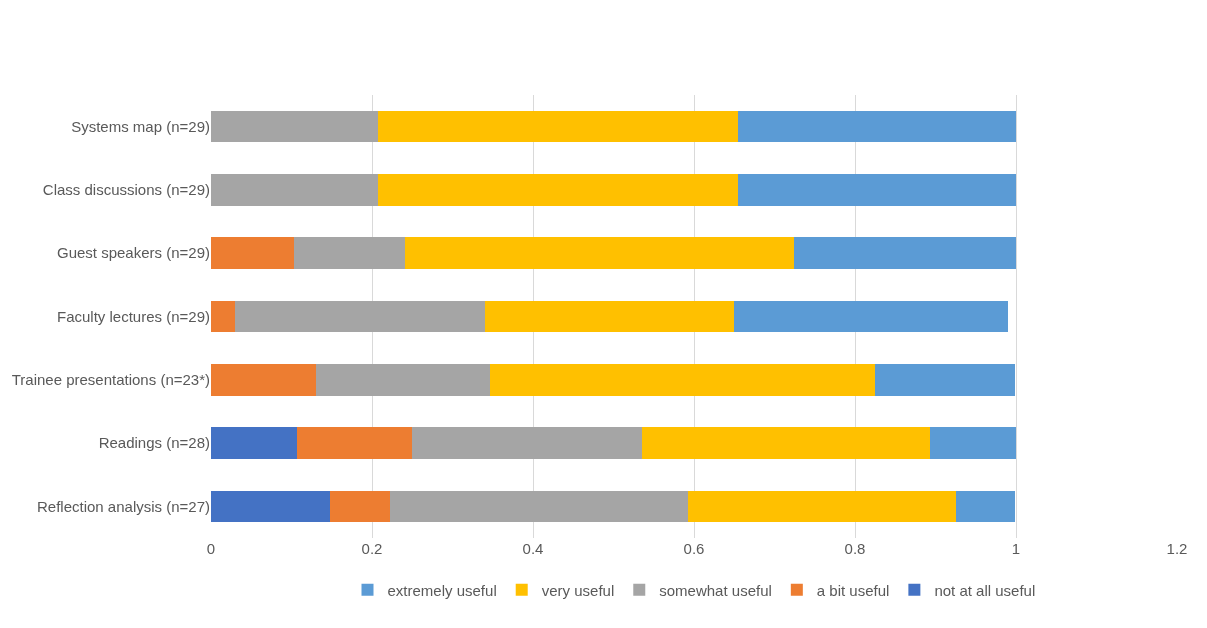 This screenshot has width=1207, height=628. Describe the element at coordinates (123, 506) in the screenshot. I see `y-tick-label: Reflection analysis (n=27)` at that location.